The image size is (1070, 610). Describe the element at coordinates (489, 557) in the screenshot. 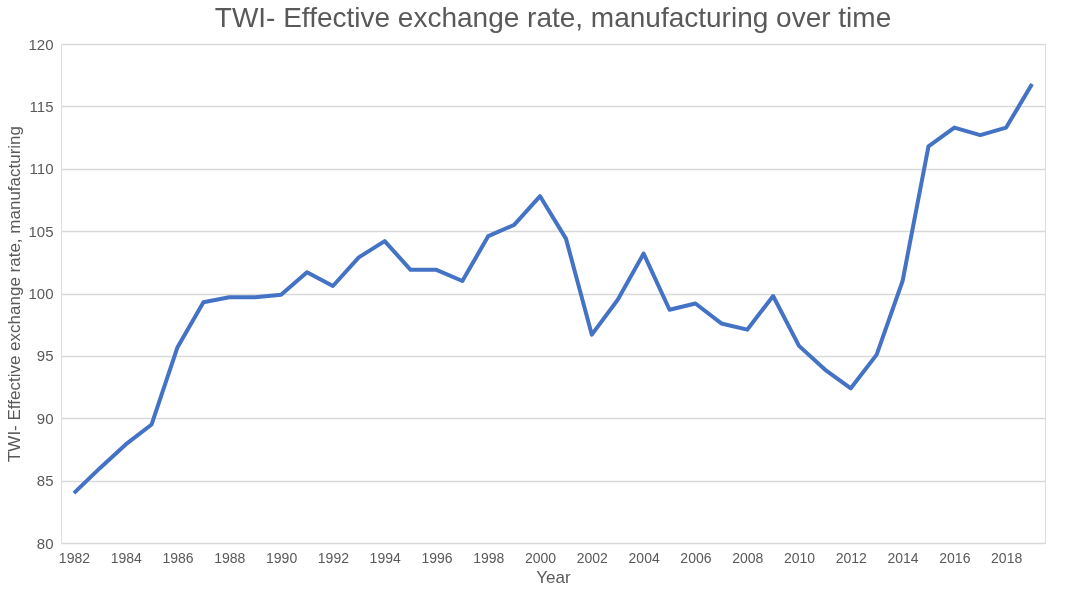

I see `x-tick-label: 1998` at that location.